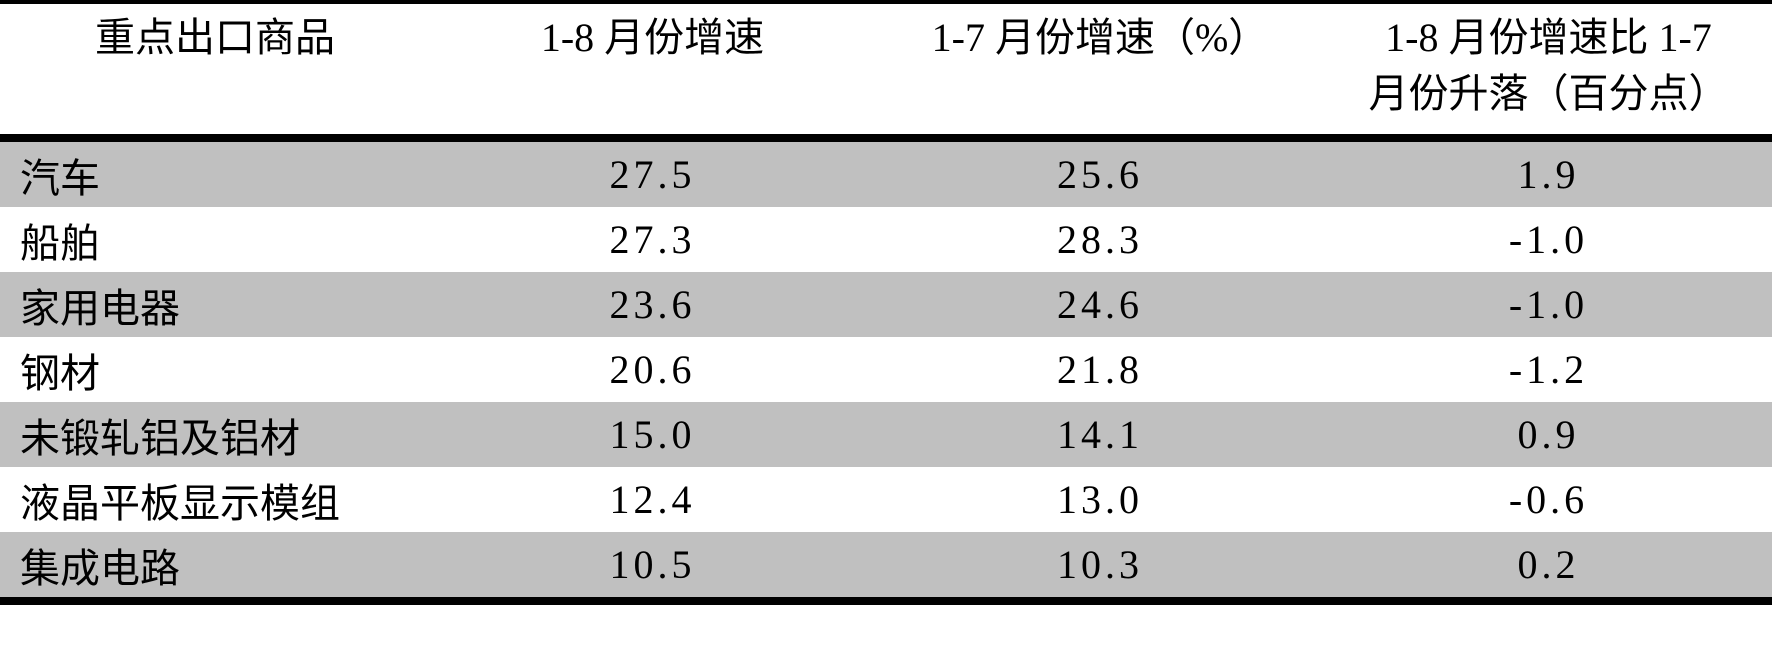 This screenshot has width=1772, height=664. Describe the element at coordinates (886, 499) in the screenshot. I see `table-row: 液晶平板显示模组 12.4 13.0 -0.6` at that location.